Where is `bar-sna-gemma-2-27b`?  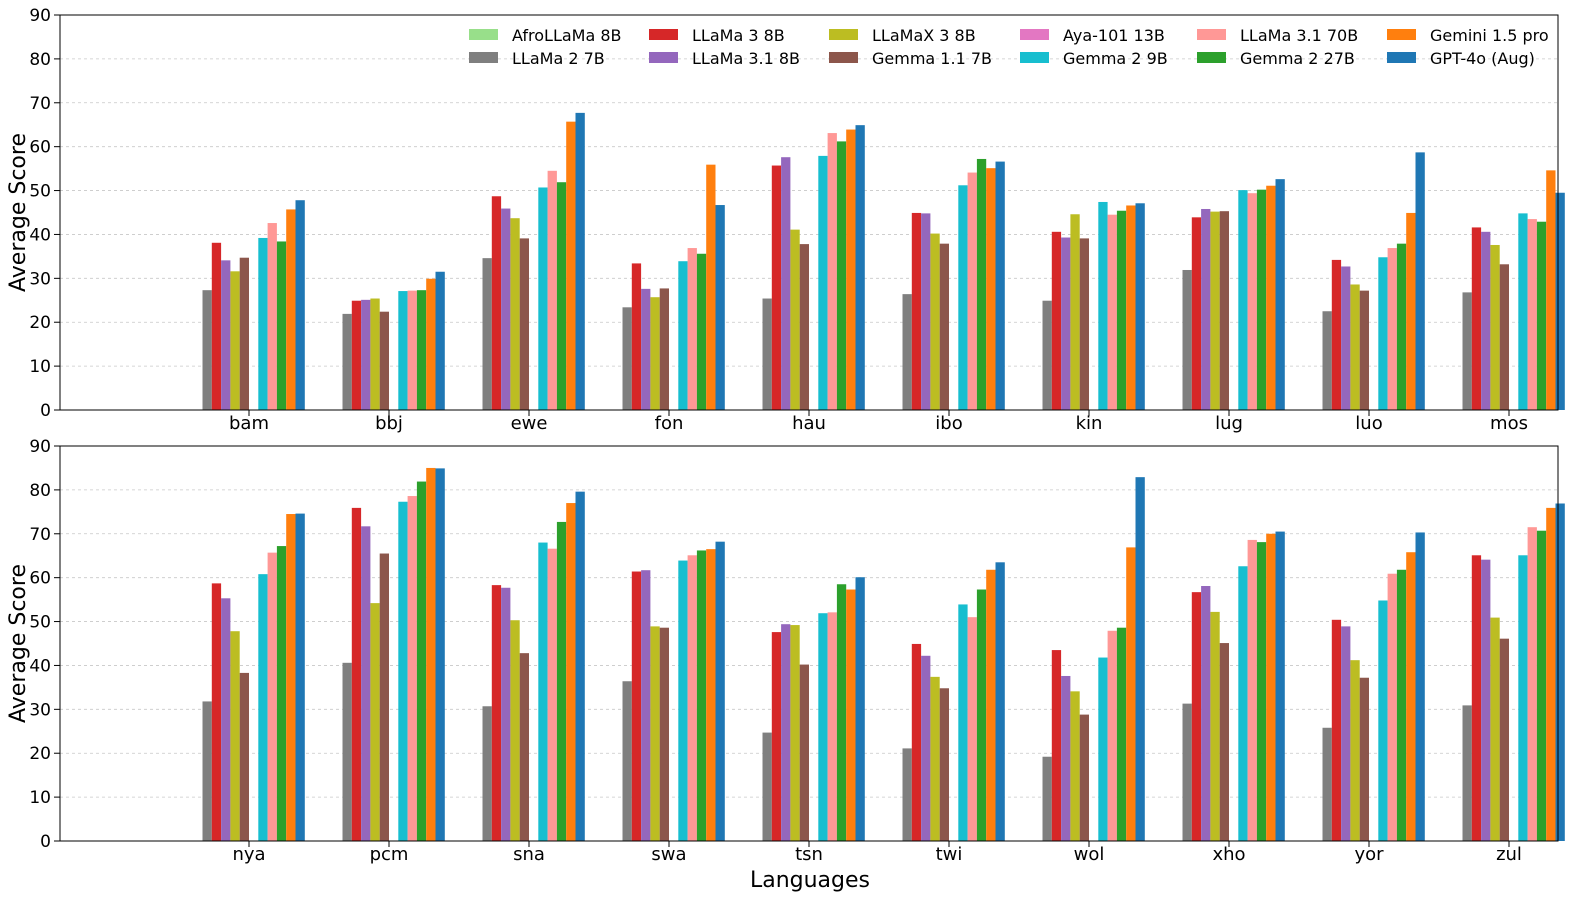 bar-sna-gemma-2-27b is located at coordinates (561, 681).